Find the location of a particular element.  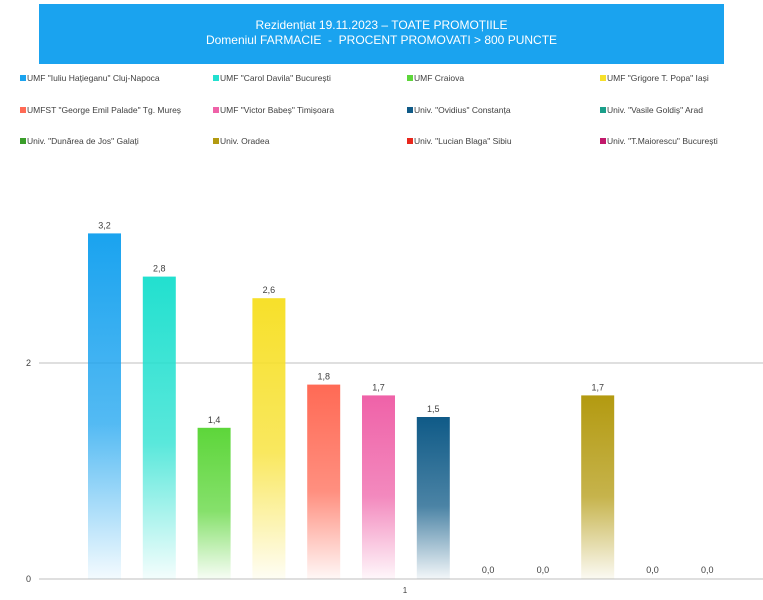

bar-value-label: 2,8 is located at coordinates (159, 269).